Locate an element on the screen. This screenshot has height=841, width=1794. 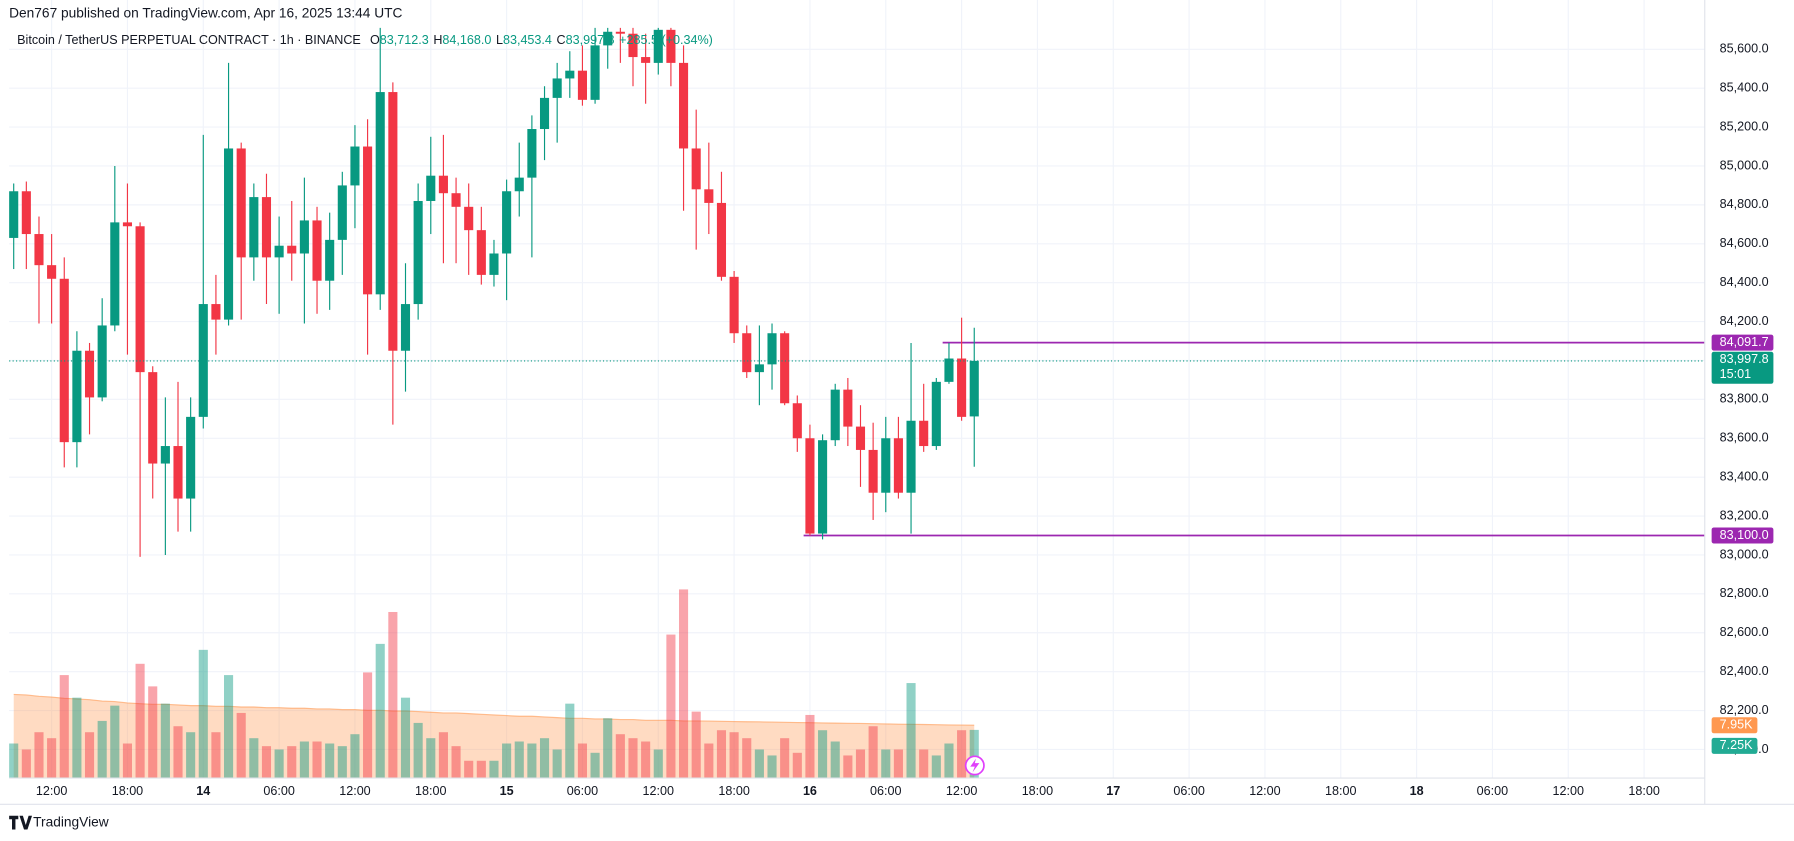
level-label-box is located at coordinates (1742, 342).